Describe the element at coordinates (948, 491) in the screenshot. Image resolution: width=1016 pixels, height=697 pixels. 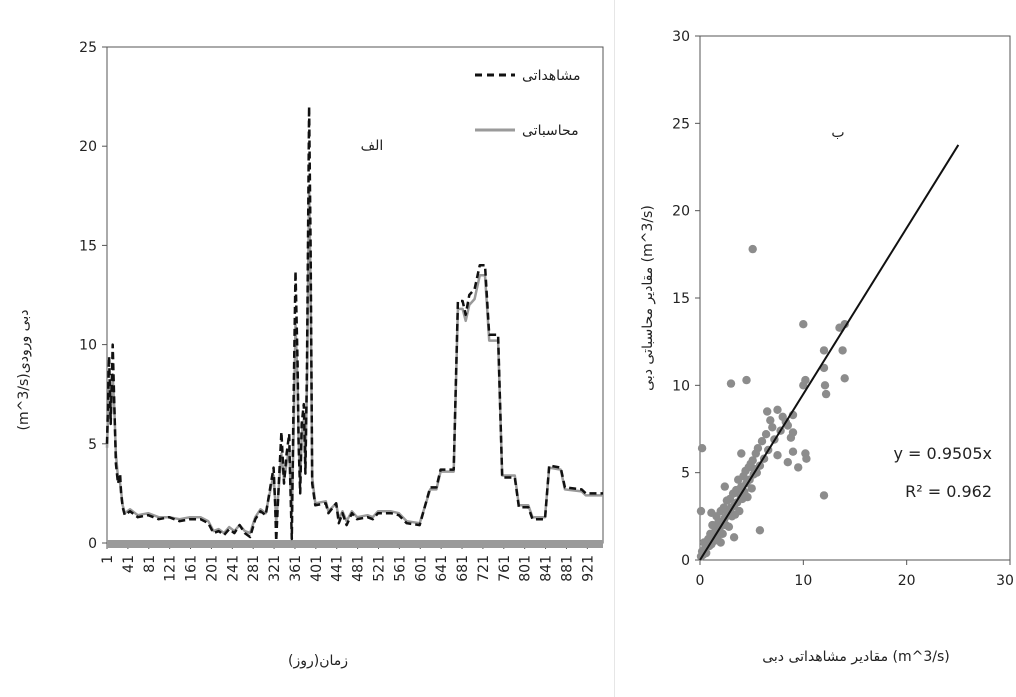
I see `scatter-r-squared: R² = 0.962` at that location.